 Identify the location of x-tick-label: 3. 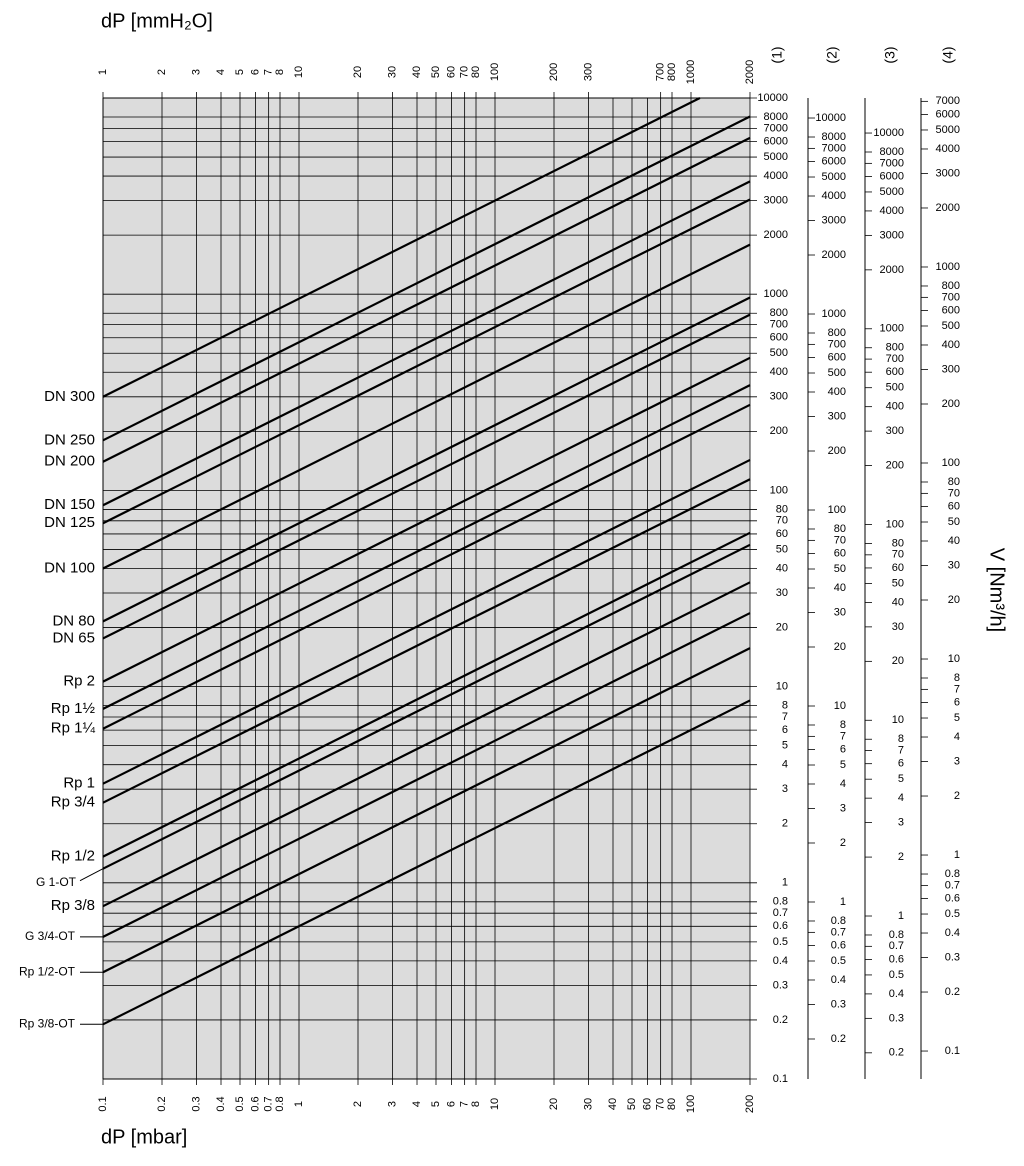
(392, 1104).